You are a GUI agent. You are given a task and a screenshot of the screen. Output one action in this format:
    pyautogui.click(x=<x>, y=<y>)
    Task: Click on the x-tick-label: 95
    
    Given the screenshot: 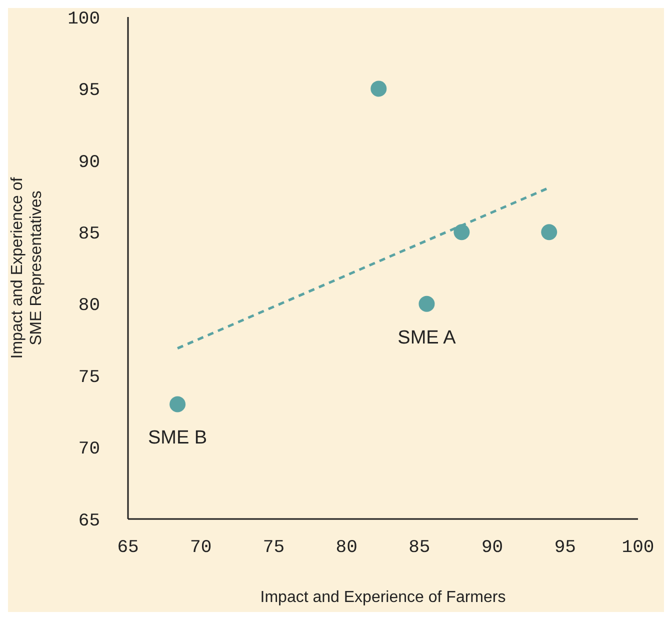 What is the action you would take?
    pyautogui.click(x=565, y=548)
    